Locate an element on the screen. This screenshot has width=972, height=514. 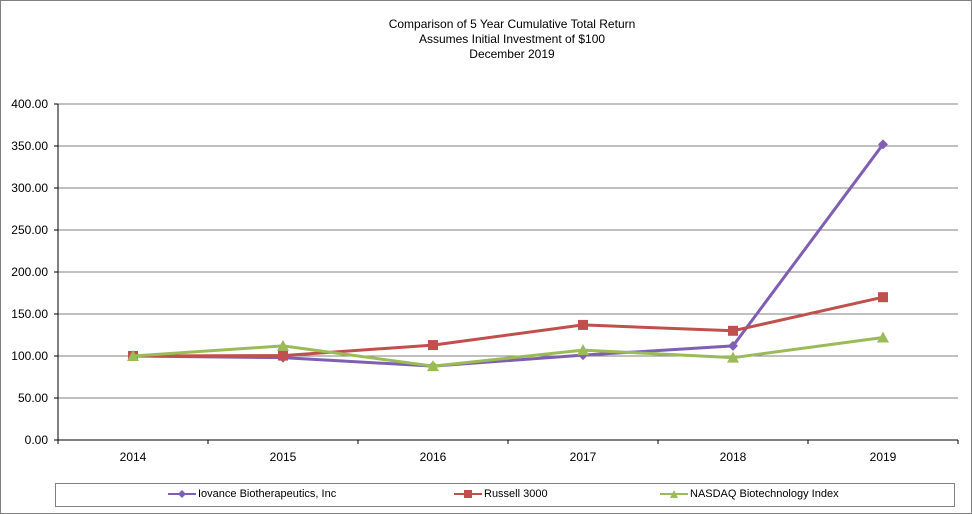
y-tick-label: 150.00 is located at coordinates (29, 314).